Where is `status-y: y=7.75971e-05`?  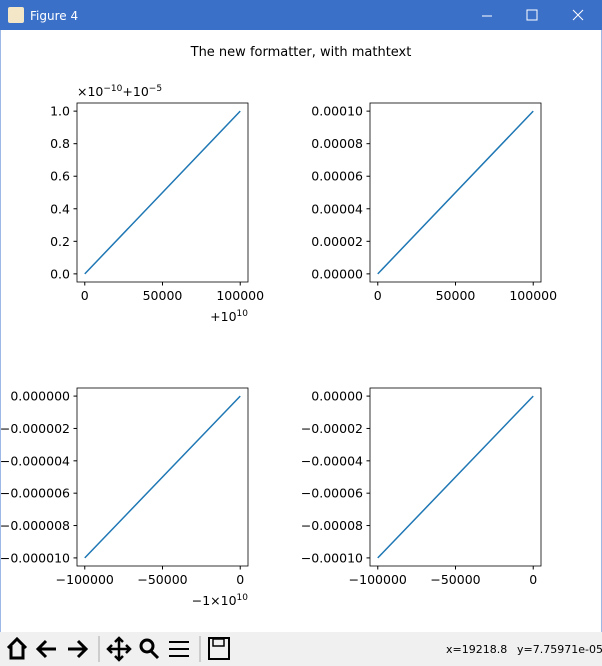
status-y: y=7.75971e-05 is located at coordinates (559, 649).